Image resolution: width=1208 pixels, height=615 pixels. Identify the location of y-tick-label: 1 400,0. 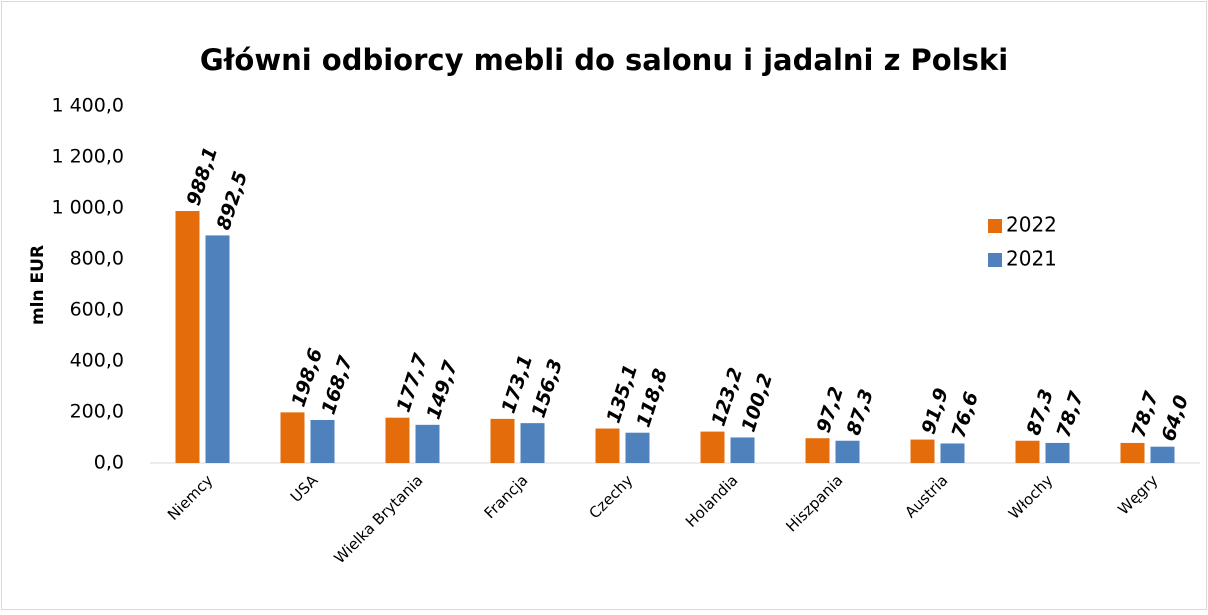
(87, 106).